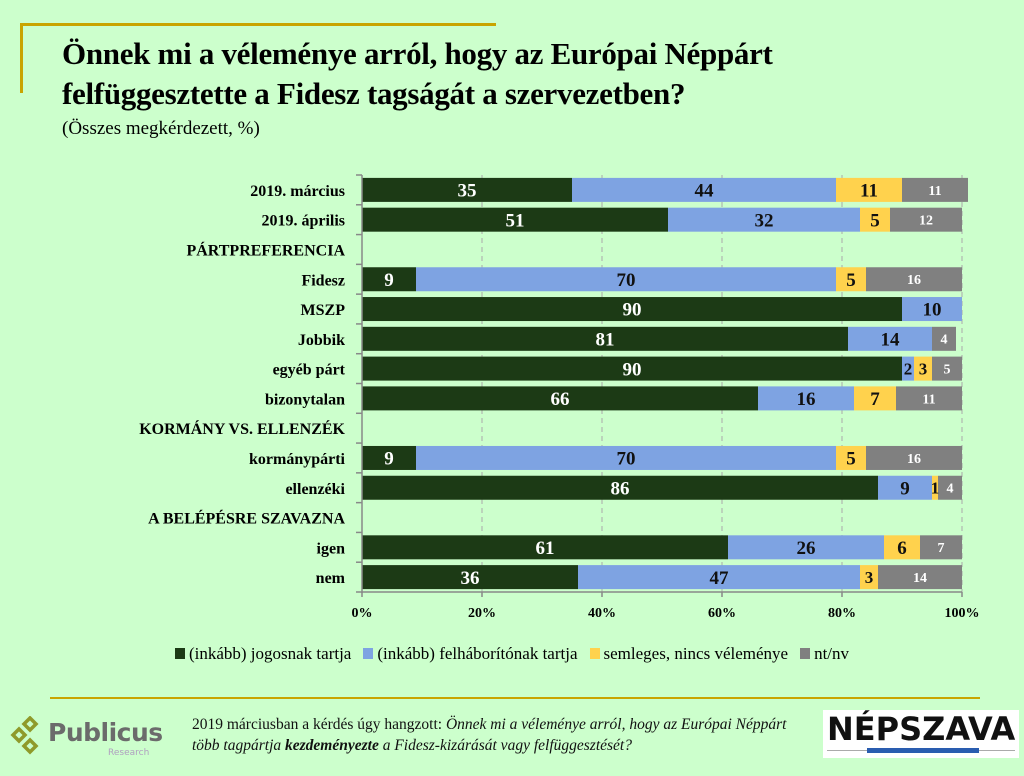 This screenshot has width=1024, height=776. I want to click on value-label-ntnv: 7, so click(941, 548).